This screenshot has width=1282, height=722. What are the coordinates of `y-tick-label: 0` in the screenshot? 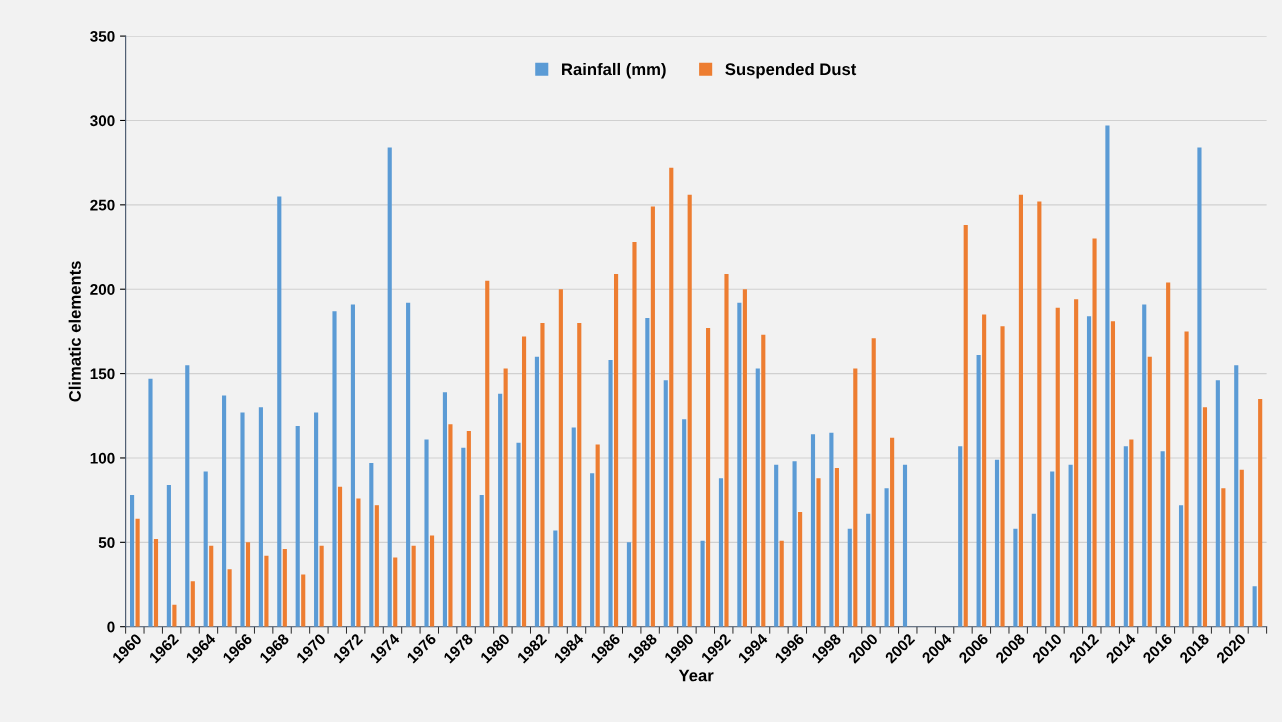 It's located at (111, 627).